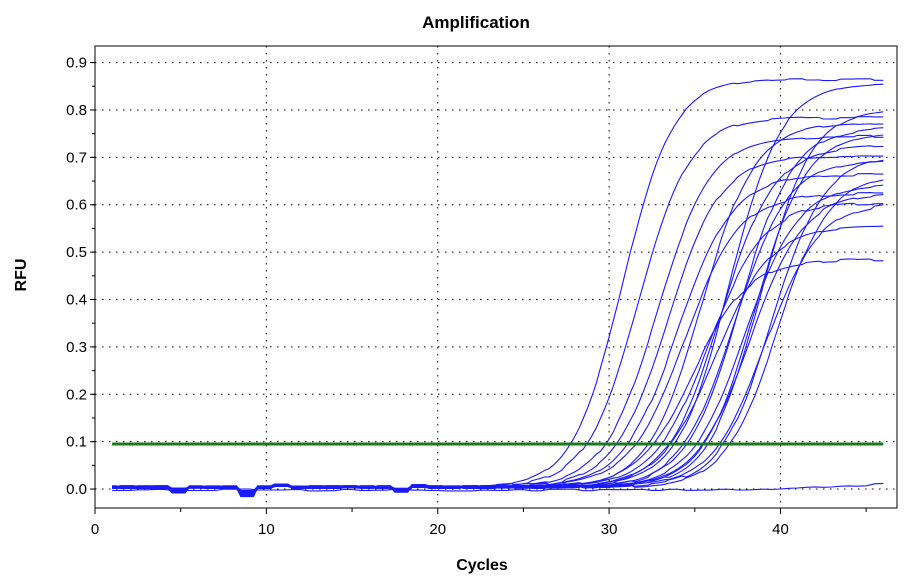 The image size is (921, 576). Describe the element at coordinates (76, 300) in the screenshot. I see `y-tick-label: 0.4` at that location.